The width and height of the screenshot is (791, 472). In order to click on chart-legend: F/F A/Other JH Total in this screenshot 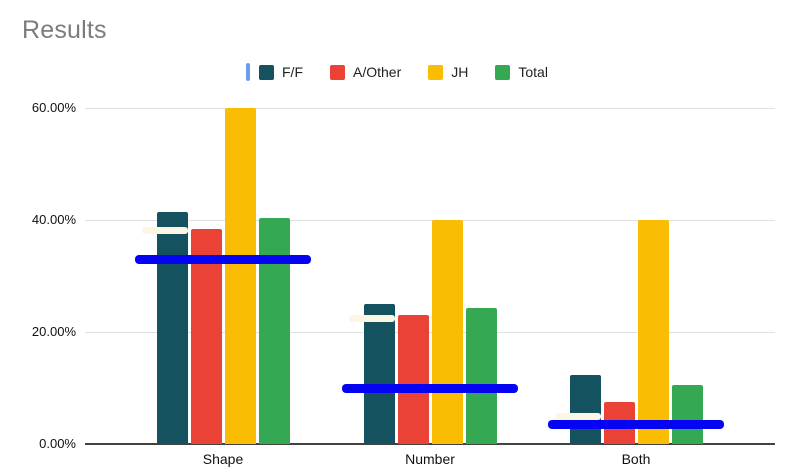, I will do `click(397, 72)`.